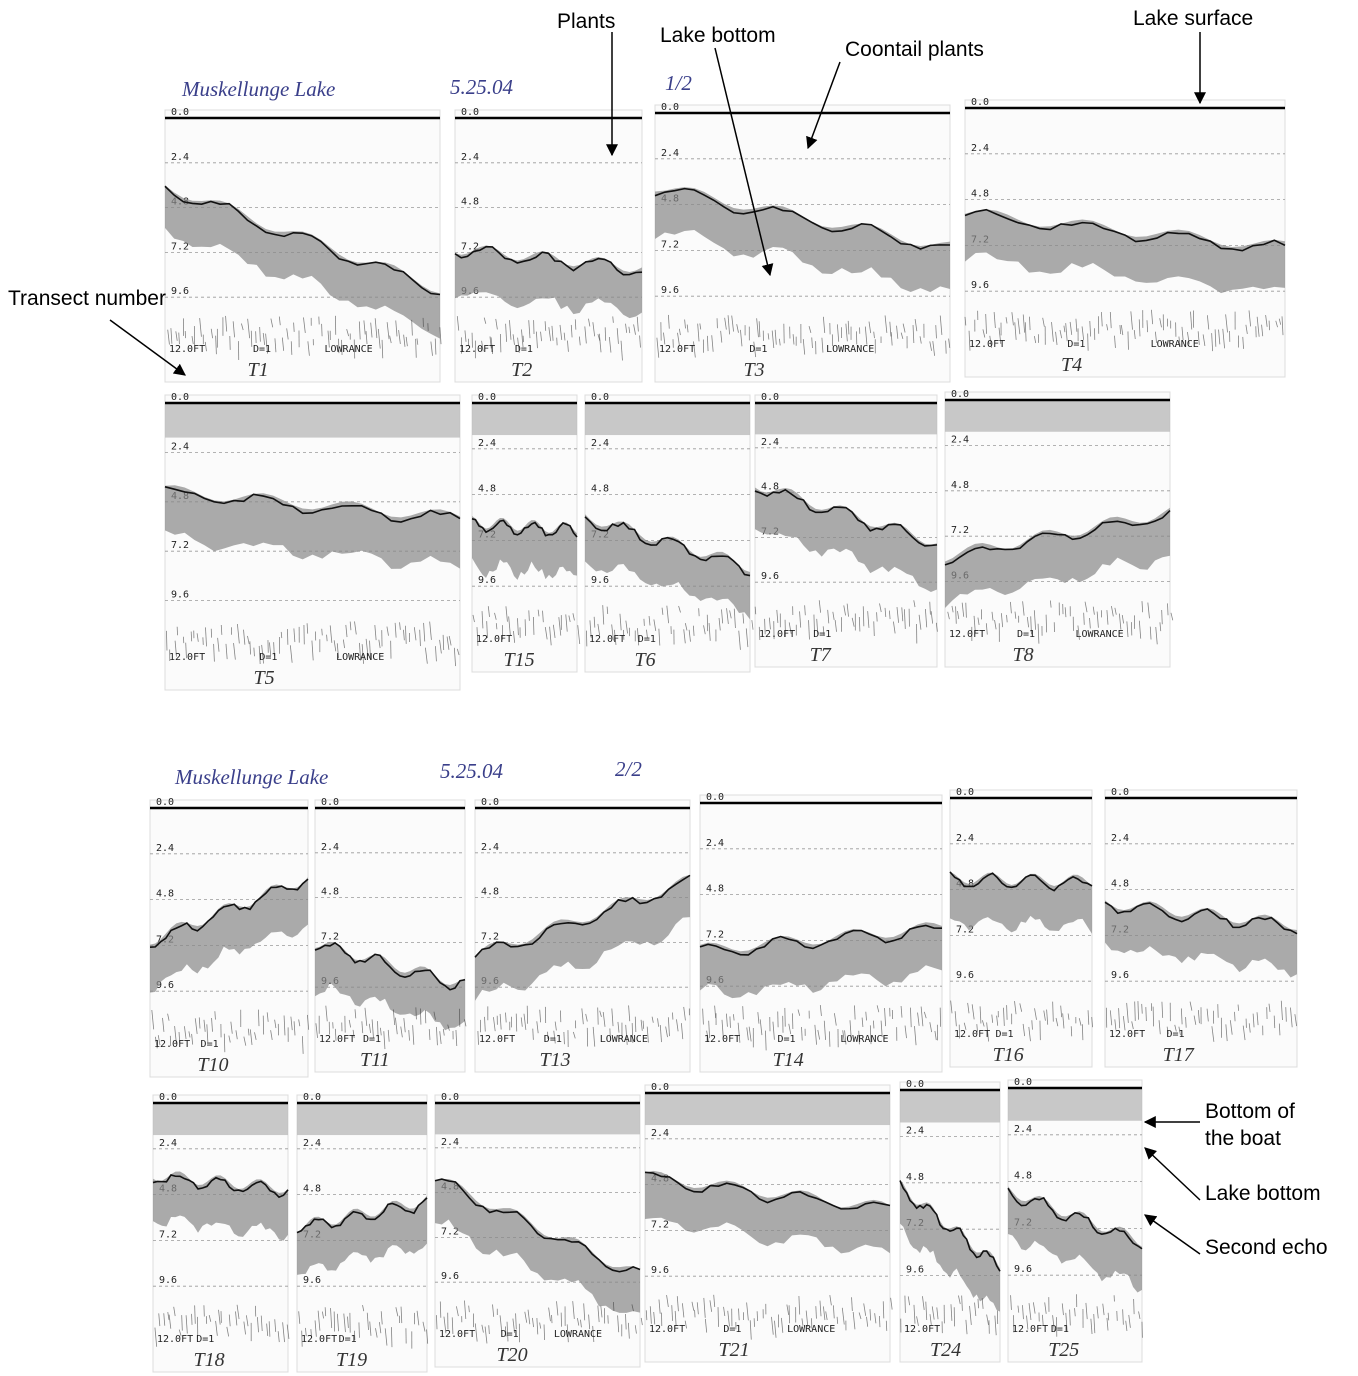 This screenshot has height=1376, width=1358. I want to click on surface-band, so click(846, 419).